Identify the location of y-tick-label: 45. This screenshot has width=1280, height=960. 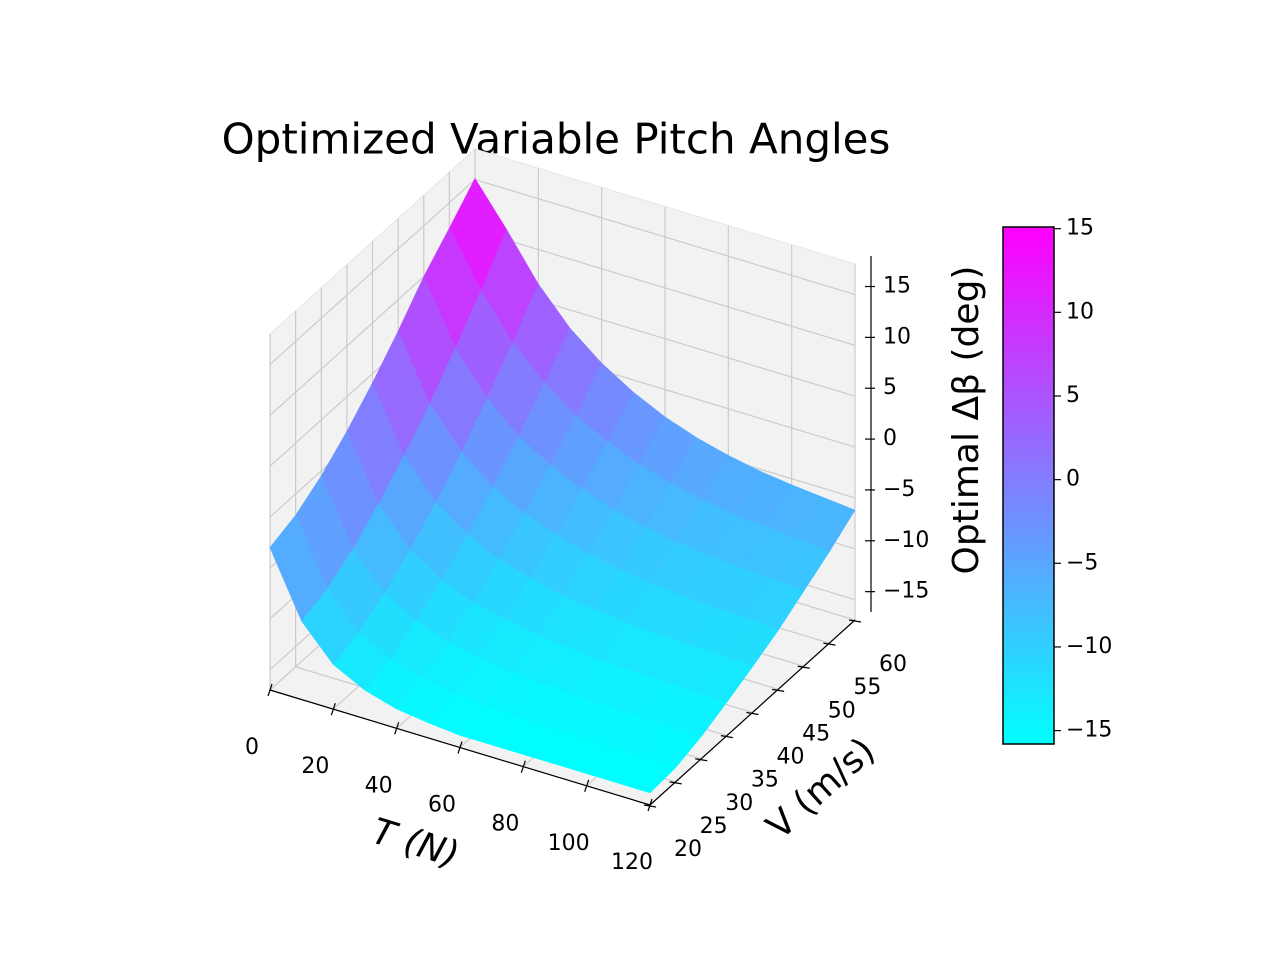
(816, 733).